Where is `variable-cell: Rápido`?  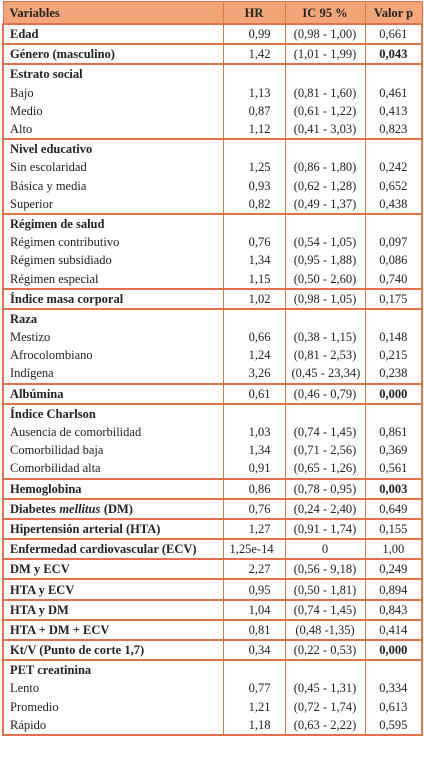
variable-cell: Rápido is located at coordinates (113, 725).